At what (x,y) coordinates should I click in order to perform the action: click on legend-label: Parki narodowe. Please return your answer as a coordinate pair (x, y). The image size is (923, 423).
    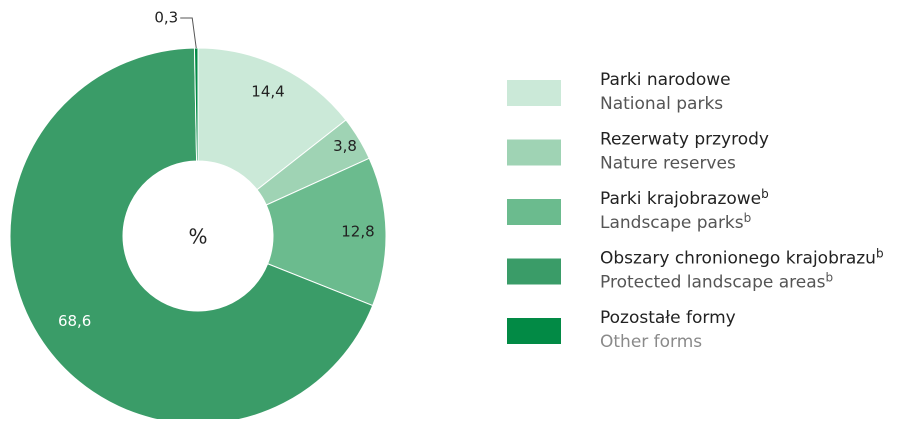
    Looking at the image, I should click on (665, 80).